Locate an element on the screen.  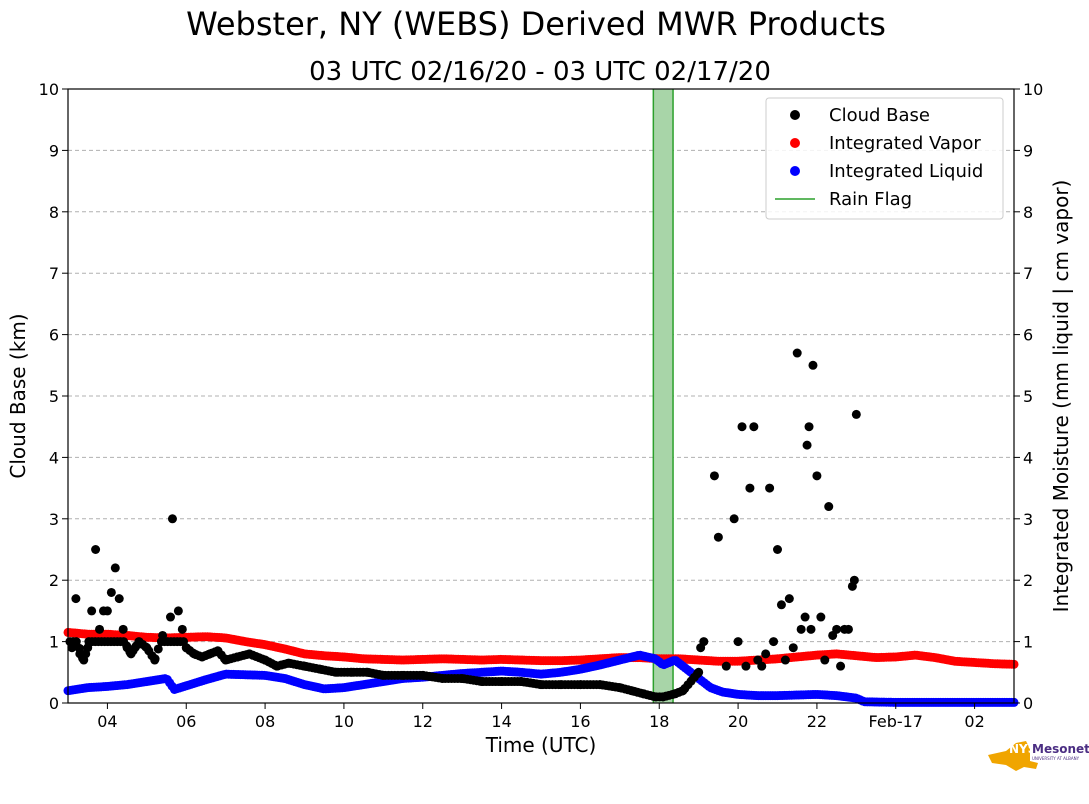
y-left-tick-label: 5 is located at coordinates (54, 396).